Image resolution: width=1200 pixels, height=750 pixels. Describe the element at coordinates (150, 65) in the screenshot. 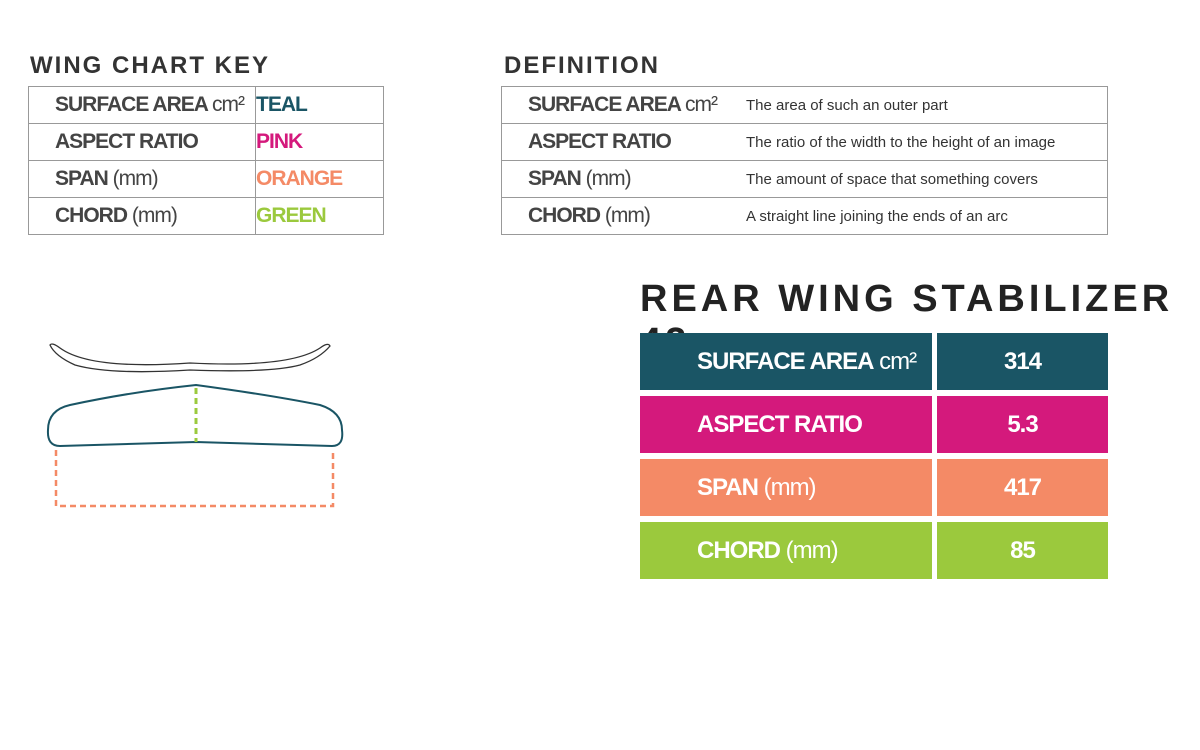

I see `key-title: WING CHART KEY` at that location.